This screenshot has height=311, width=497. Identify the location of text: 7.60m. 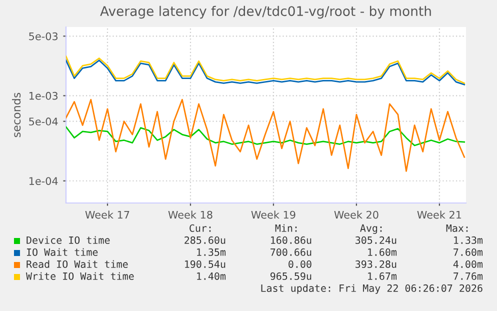
(468, 252).